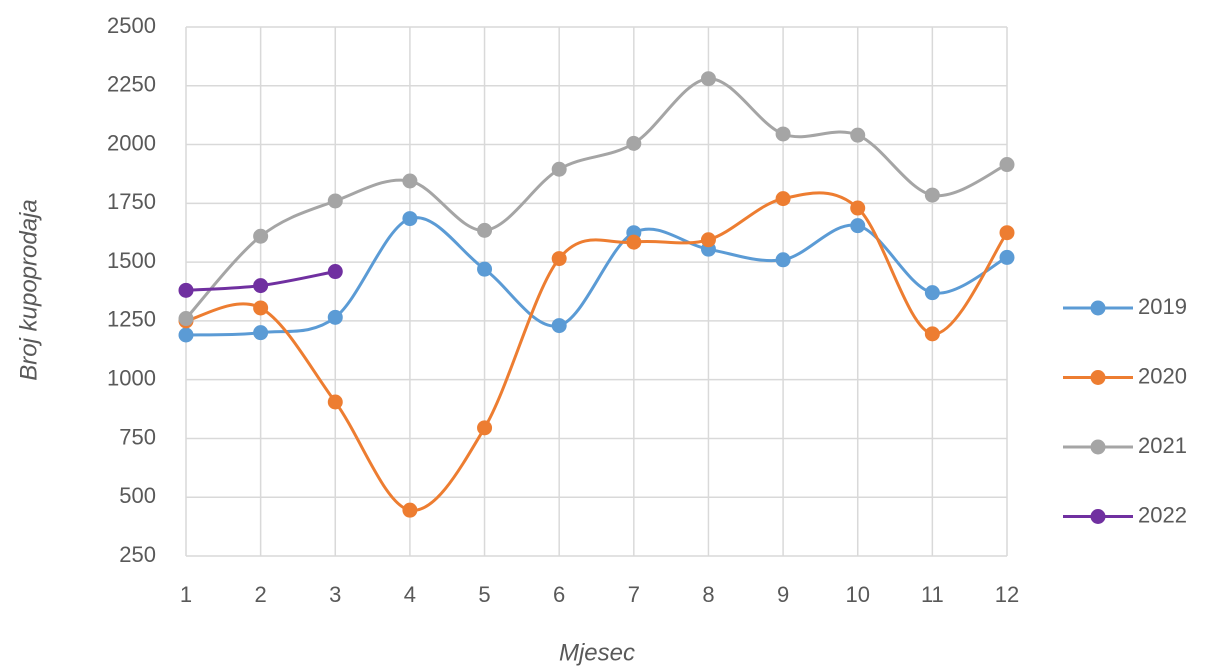 This screenshot has width=1212, height=668. What do you see at coordinates (131, 260) in the screenshot?
I see `y-tick-label: 1500` at bounding box center [131, 260].